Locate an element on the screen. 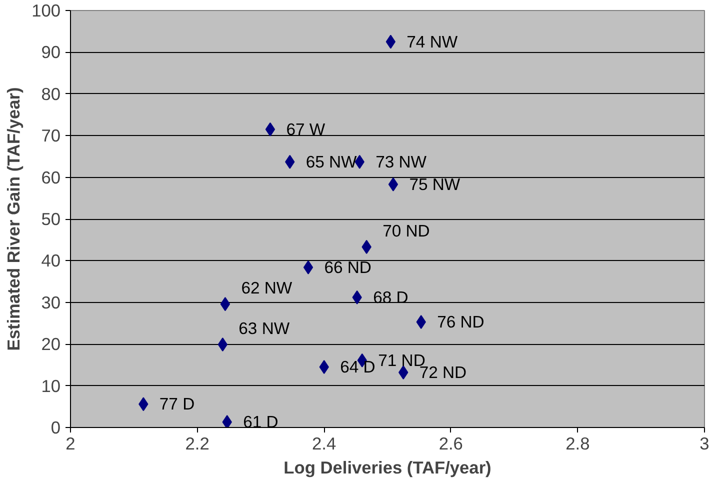 The width and height of the screenshot is (720, 483). x-axis-title: Log Deliveries (TAF/year) is located at coordinates (388, 468).